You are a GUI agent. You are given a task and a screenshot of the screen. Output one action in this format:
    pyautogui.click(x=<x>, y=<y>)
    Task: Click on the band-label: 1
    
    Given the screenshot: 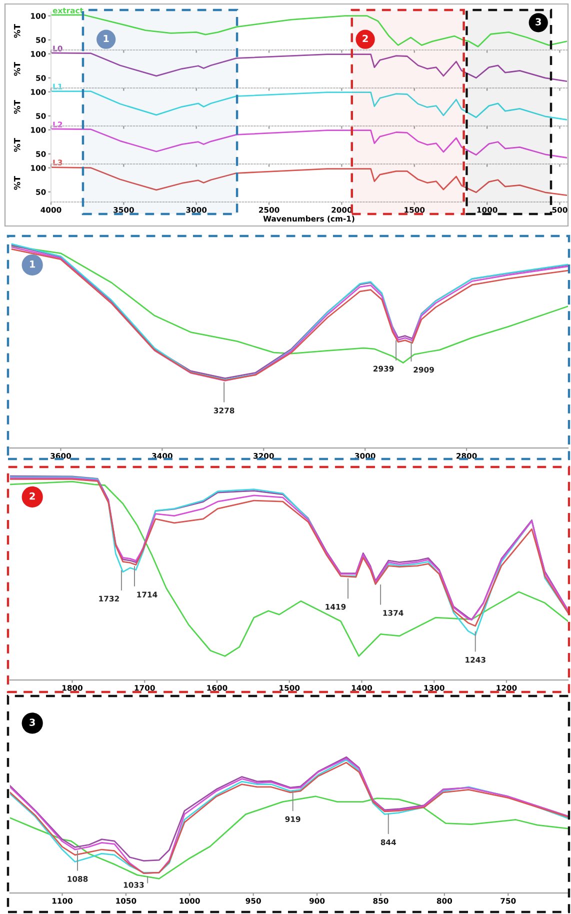 What is the action you would take?
    pyautogui.click(x=106, y=38)
    